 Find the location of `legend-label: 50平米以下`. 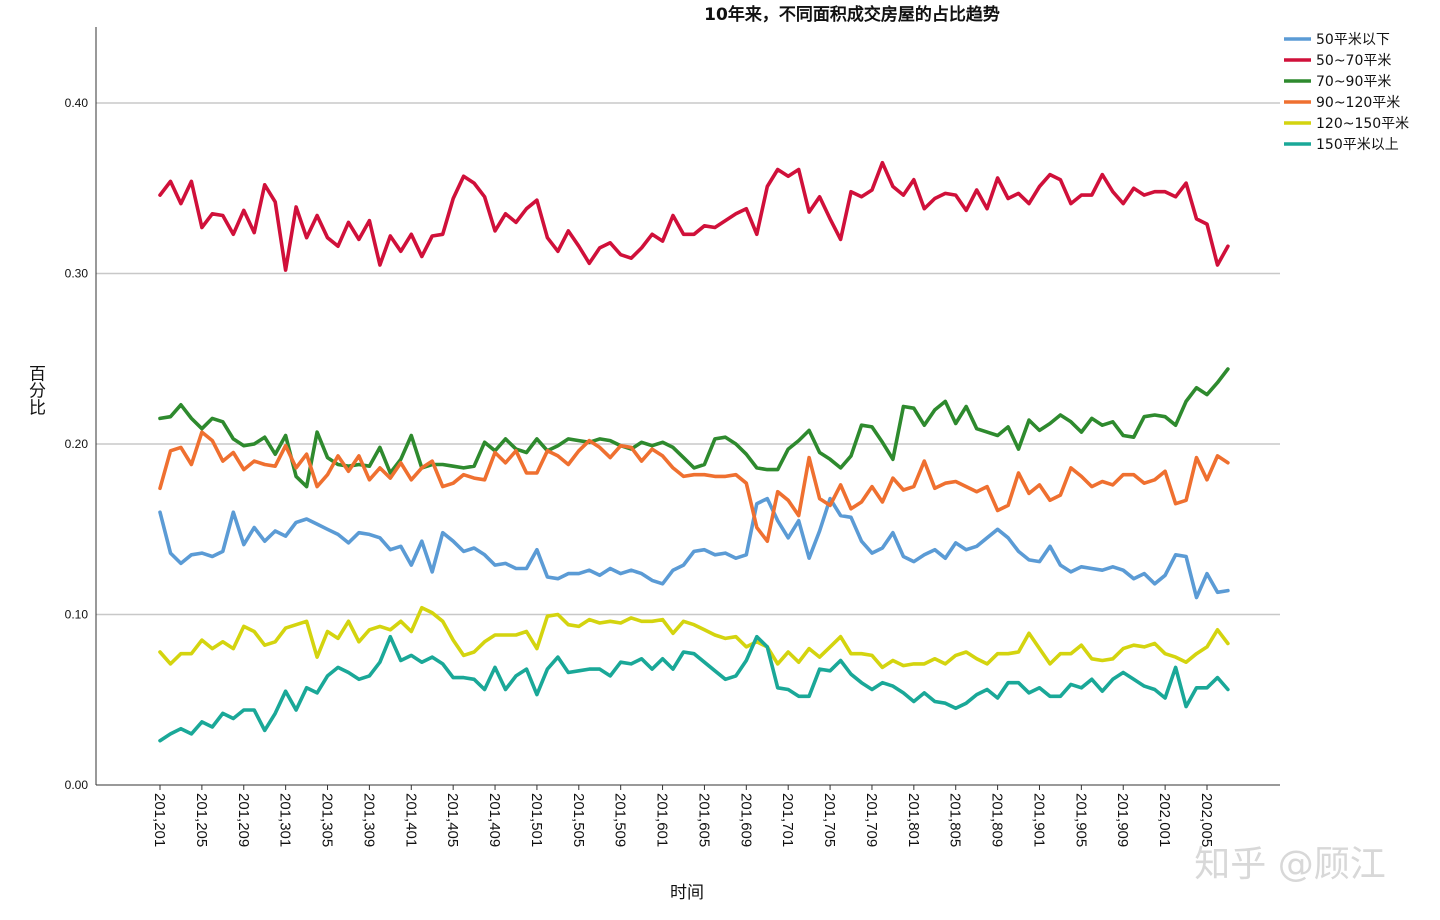

legend-label: 50平米以下 is located at coordinates (1353, 40).